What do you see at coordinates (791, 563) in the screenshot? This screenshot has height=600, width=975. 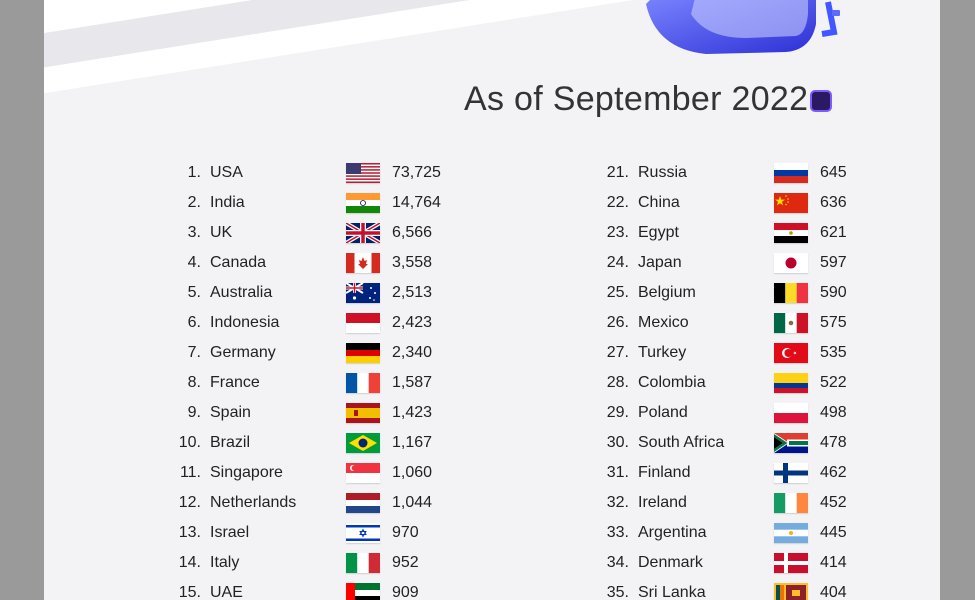 I see `denmark-flag-icon` at bounding box center [791, 563].